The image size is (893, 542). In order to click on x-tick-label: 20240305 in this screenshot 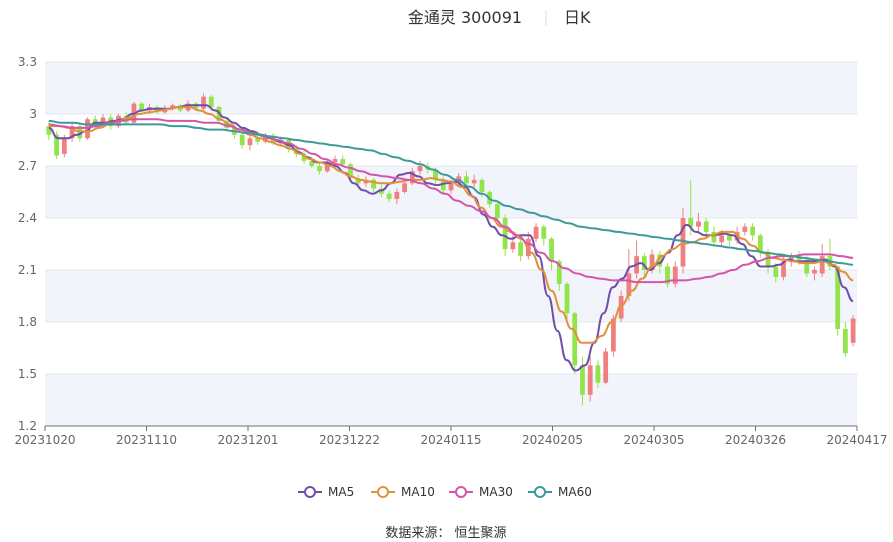, I will do `click(653, 440)`.